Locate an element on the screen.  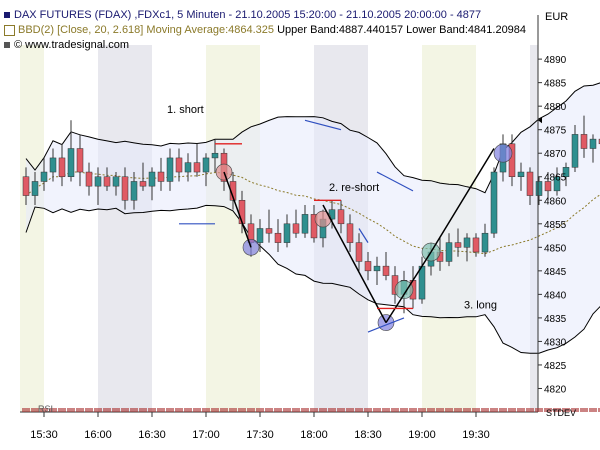
y-tick-label: 4820 is located at coordinates (555, 389).